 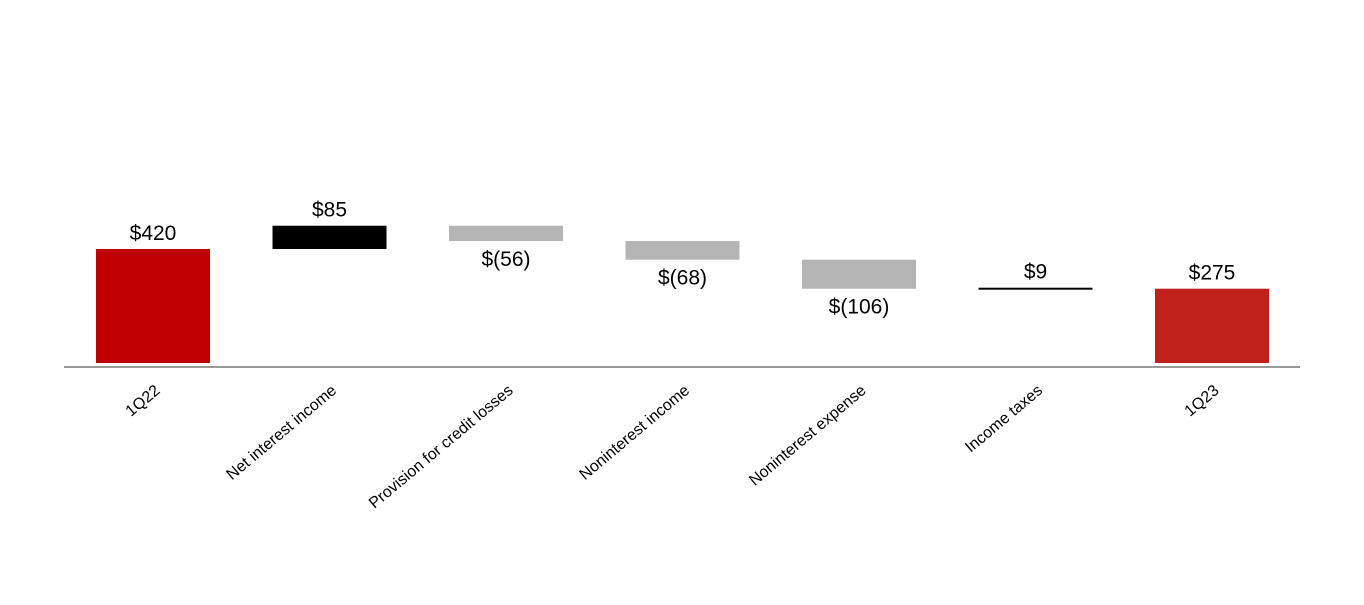 I want to click on x-tick-label-6: 1Q23, so click(x=1202, y=401).